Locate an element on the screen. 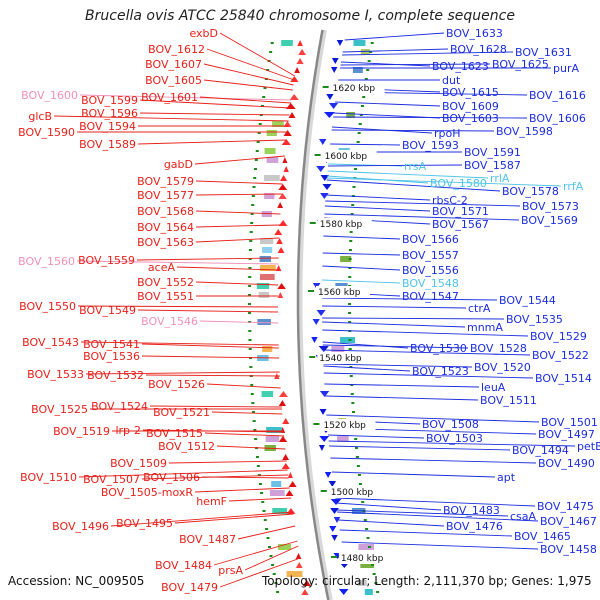 The height and width of the screenshot is (600, 600). gene-label: BOV_1577 is located at coordinates (165, 195).